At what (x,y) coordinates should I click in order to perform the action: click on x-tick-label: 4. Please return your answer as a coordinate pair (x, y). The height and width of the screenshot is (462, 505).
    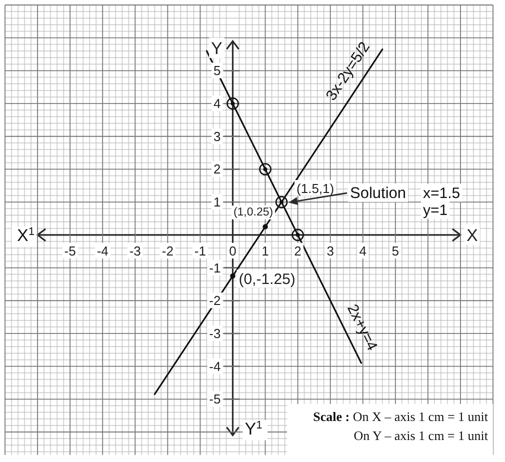
    Looking at the image, I should click on (362, 250).